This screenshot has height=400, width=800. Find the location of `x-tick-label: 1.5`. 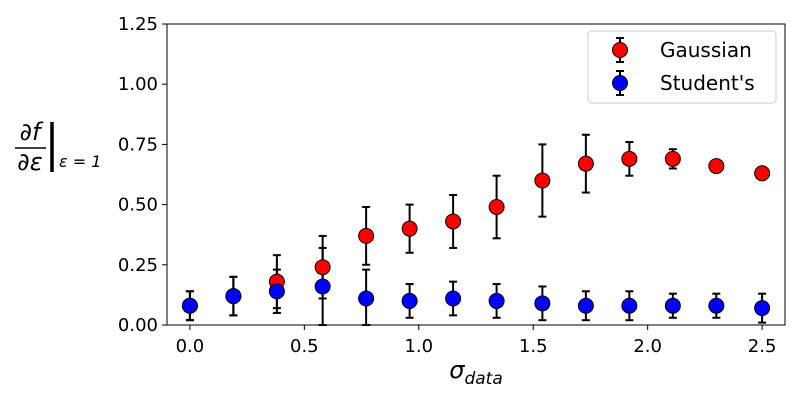

x-tick-label: 1.5 is located at coordinates (533, 346).